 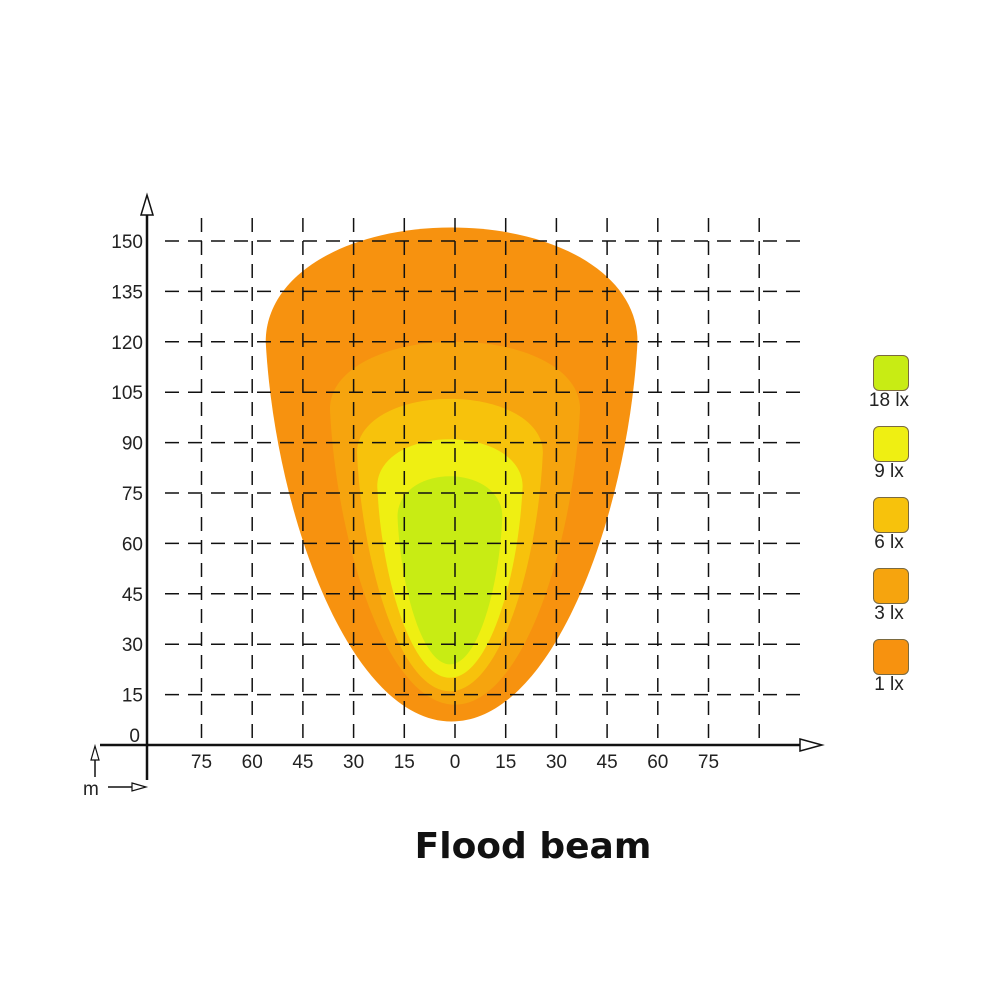 I want to click on x-axis-unit-label: m, so click(x=91, y=789).